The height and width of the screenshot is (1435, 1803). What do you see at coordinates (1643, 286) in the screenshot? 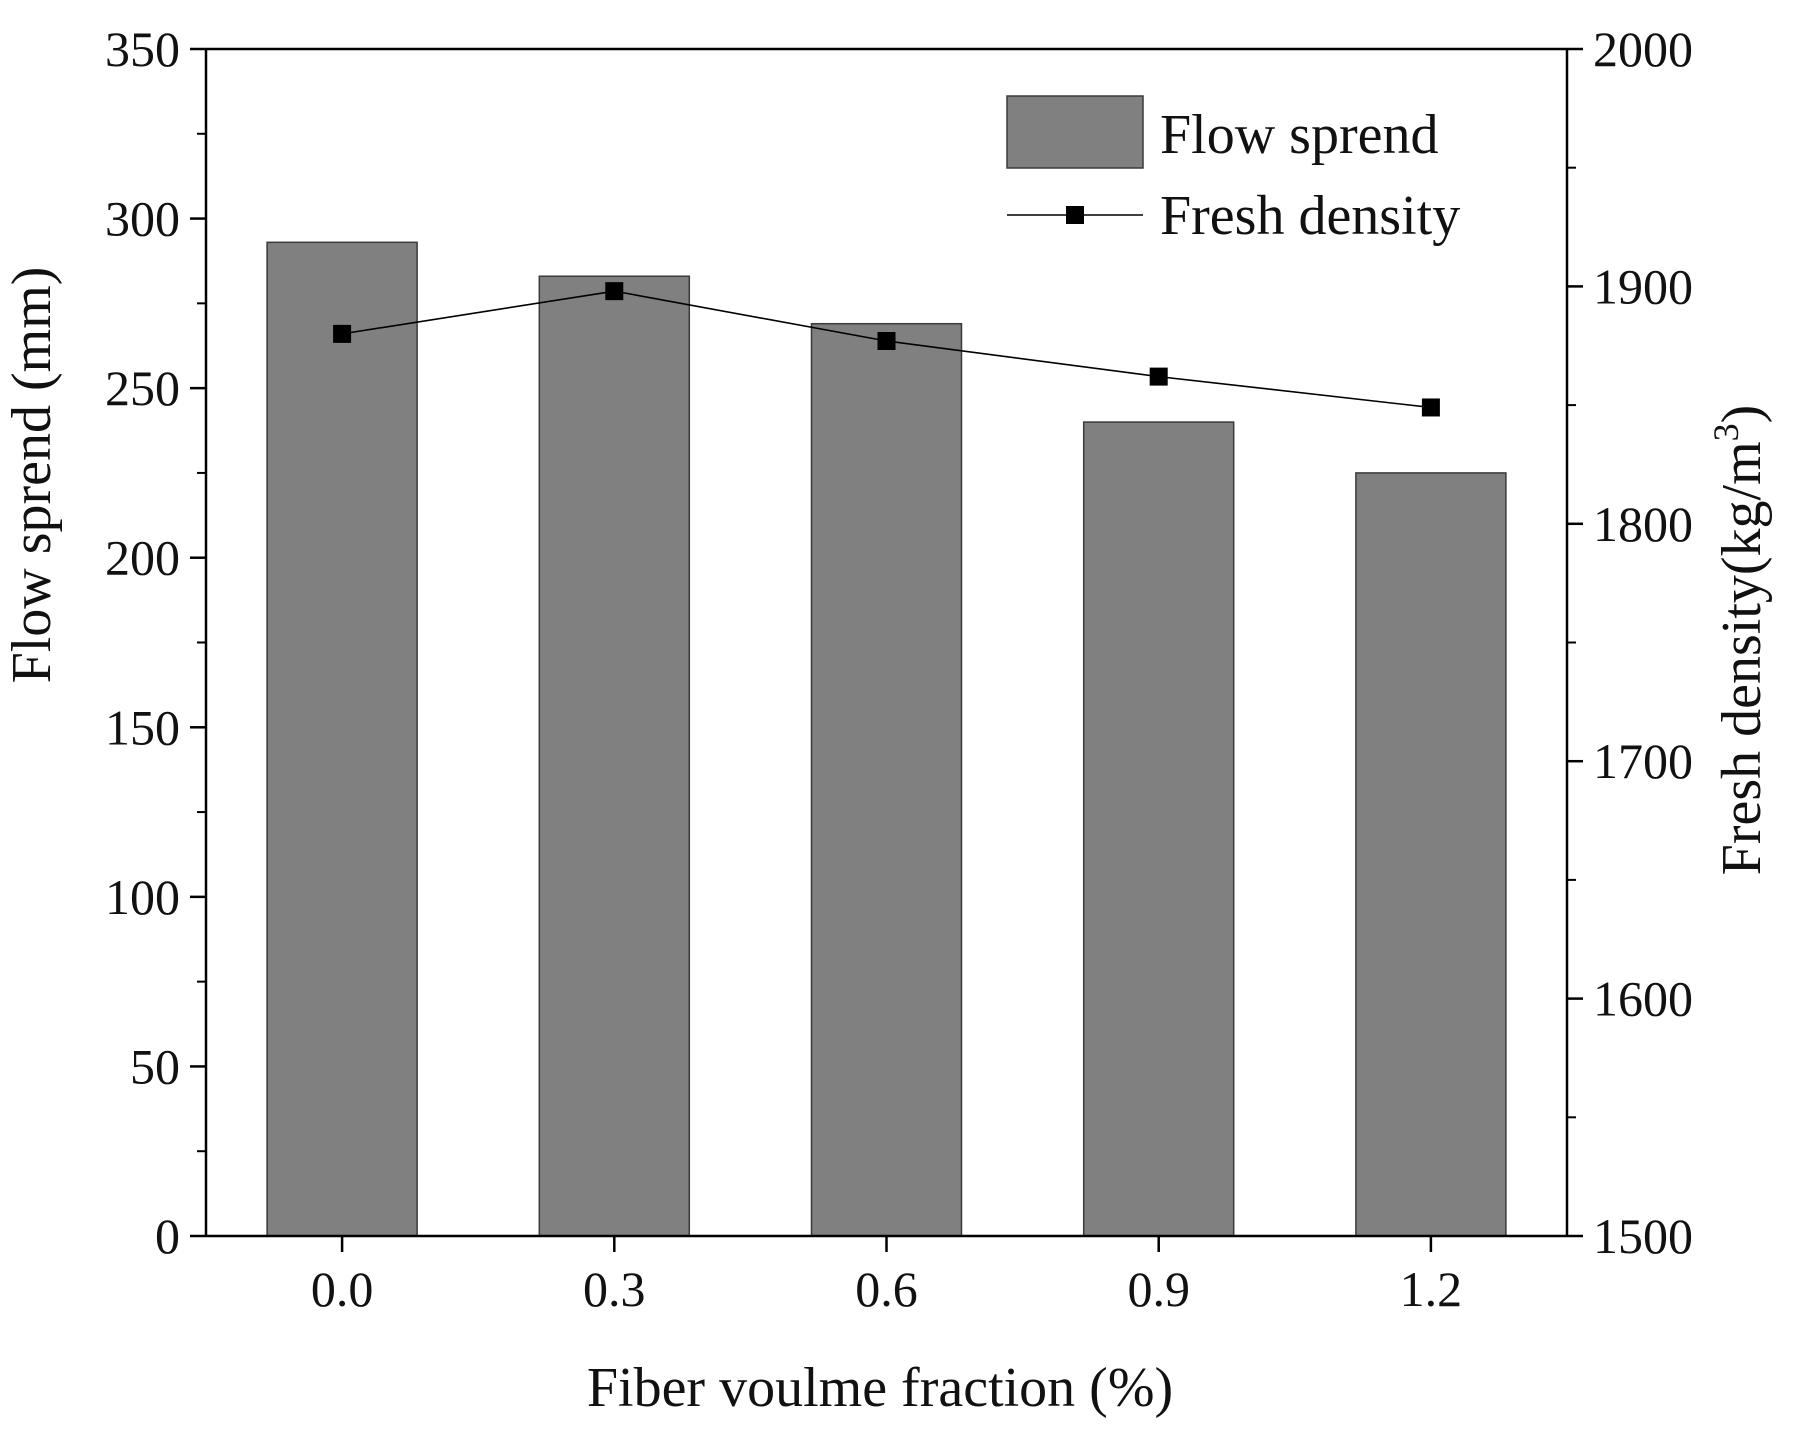
I see `y2-tick-label-4: 1900` at bounding box center [1643, 286].